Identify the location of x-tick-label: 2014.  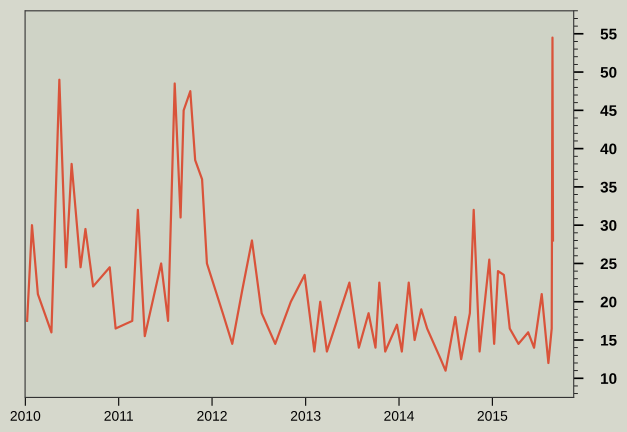
(399, 416).